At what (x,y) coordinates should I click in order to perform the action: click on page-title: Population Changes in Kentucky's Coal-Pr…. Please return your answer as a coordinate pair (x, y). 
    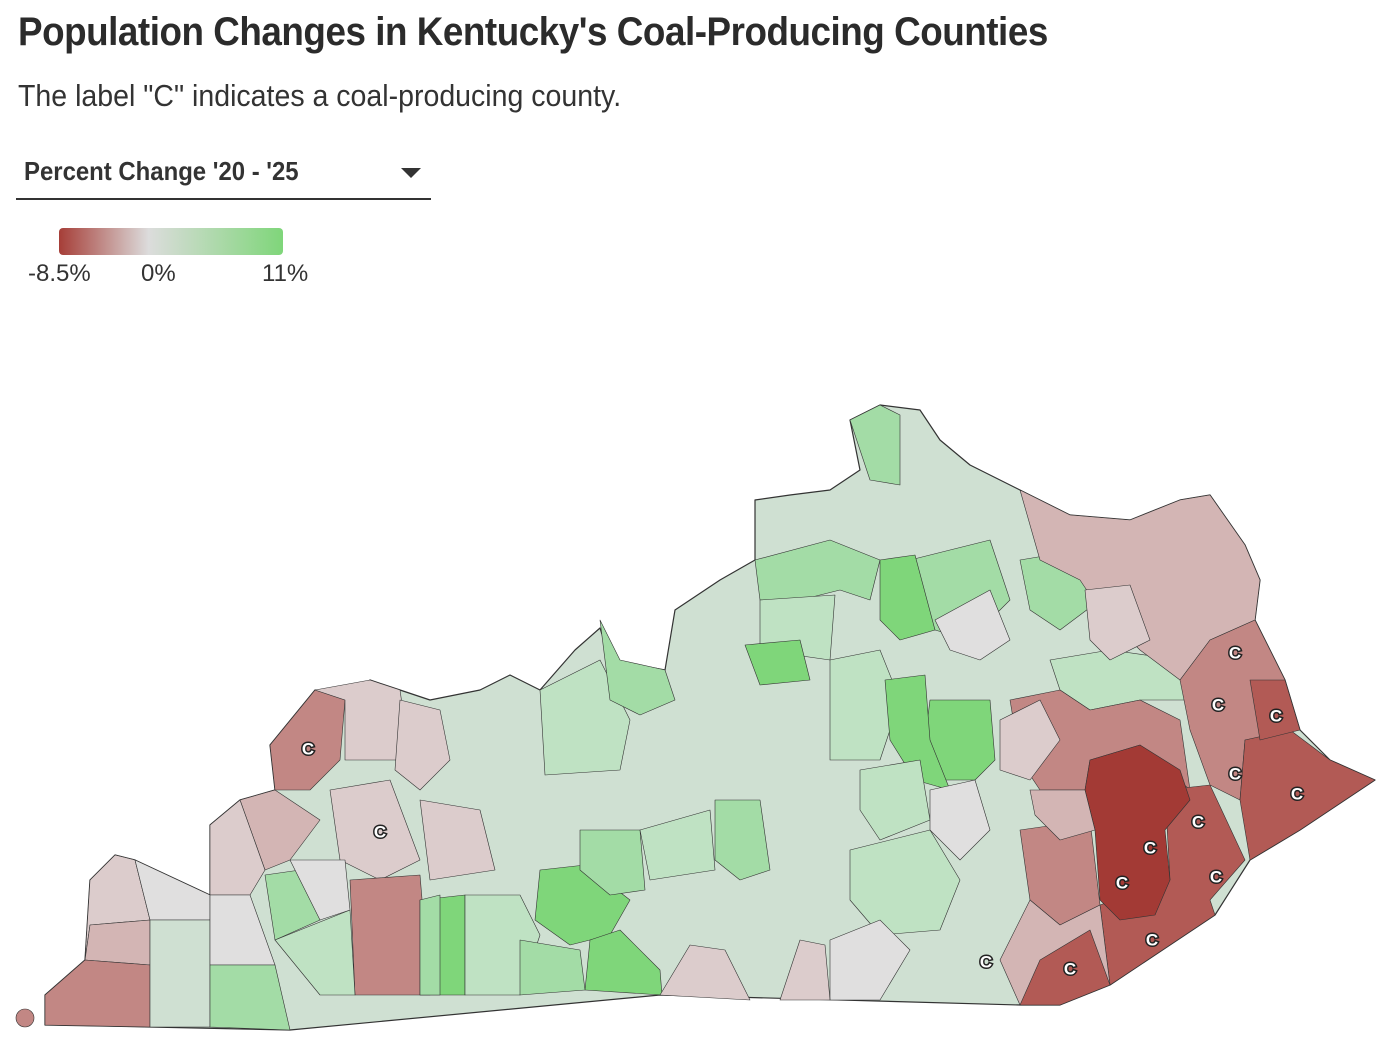
    Looking at the image, I should click on (533, 32).